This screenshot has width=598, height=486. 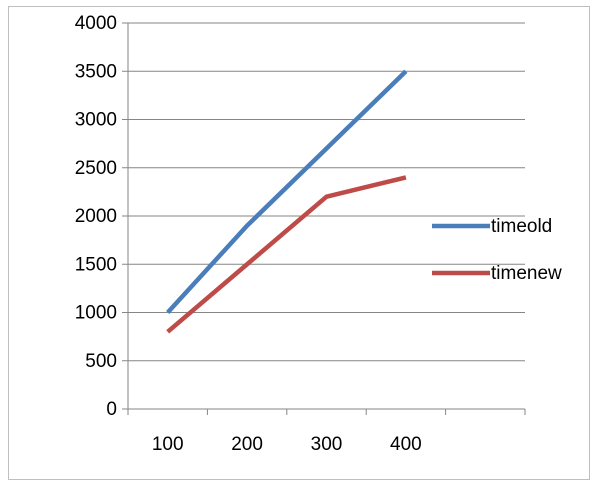 What do you see at coordinates (287, 444) in the screenshot?
I see `x-tick-labels: 100 200 300 400` at bounding box center [287, 444].